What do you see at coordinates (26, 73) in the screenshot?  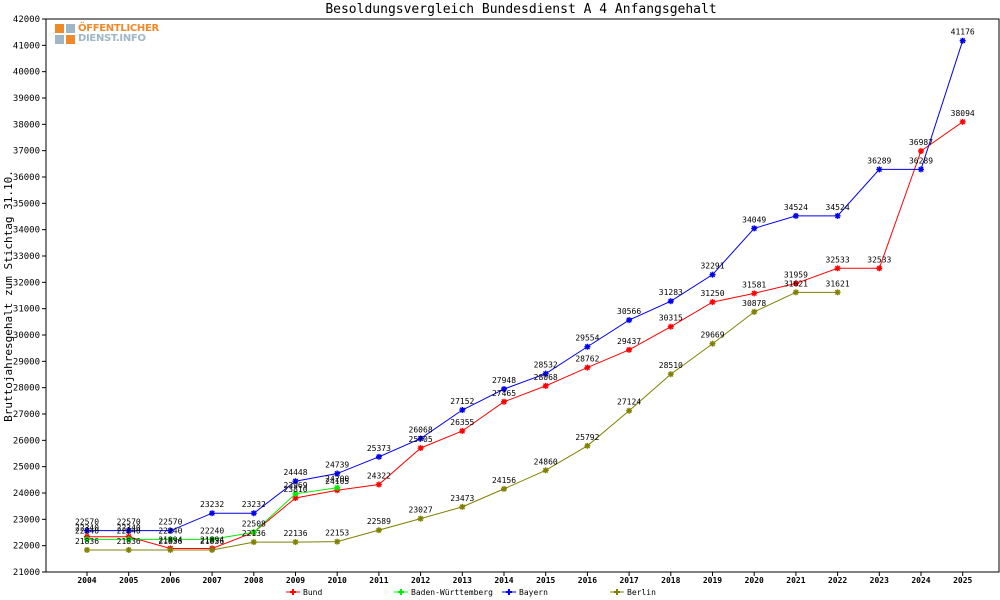 I see `y-tick-label: 40000` at bounding box center [26, 73].